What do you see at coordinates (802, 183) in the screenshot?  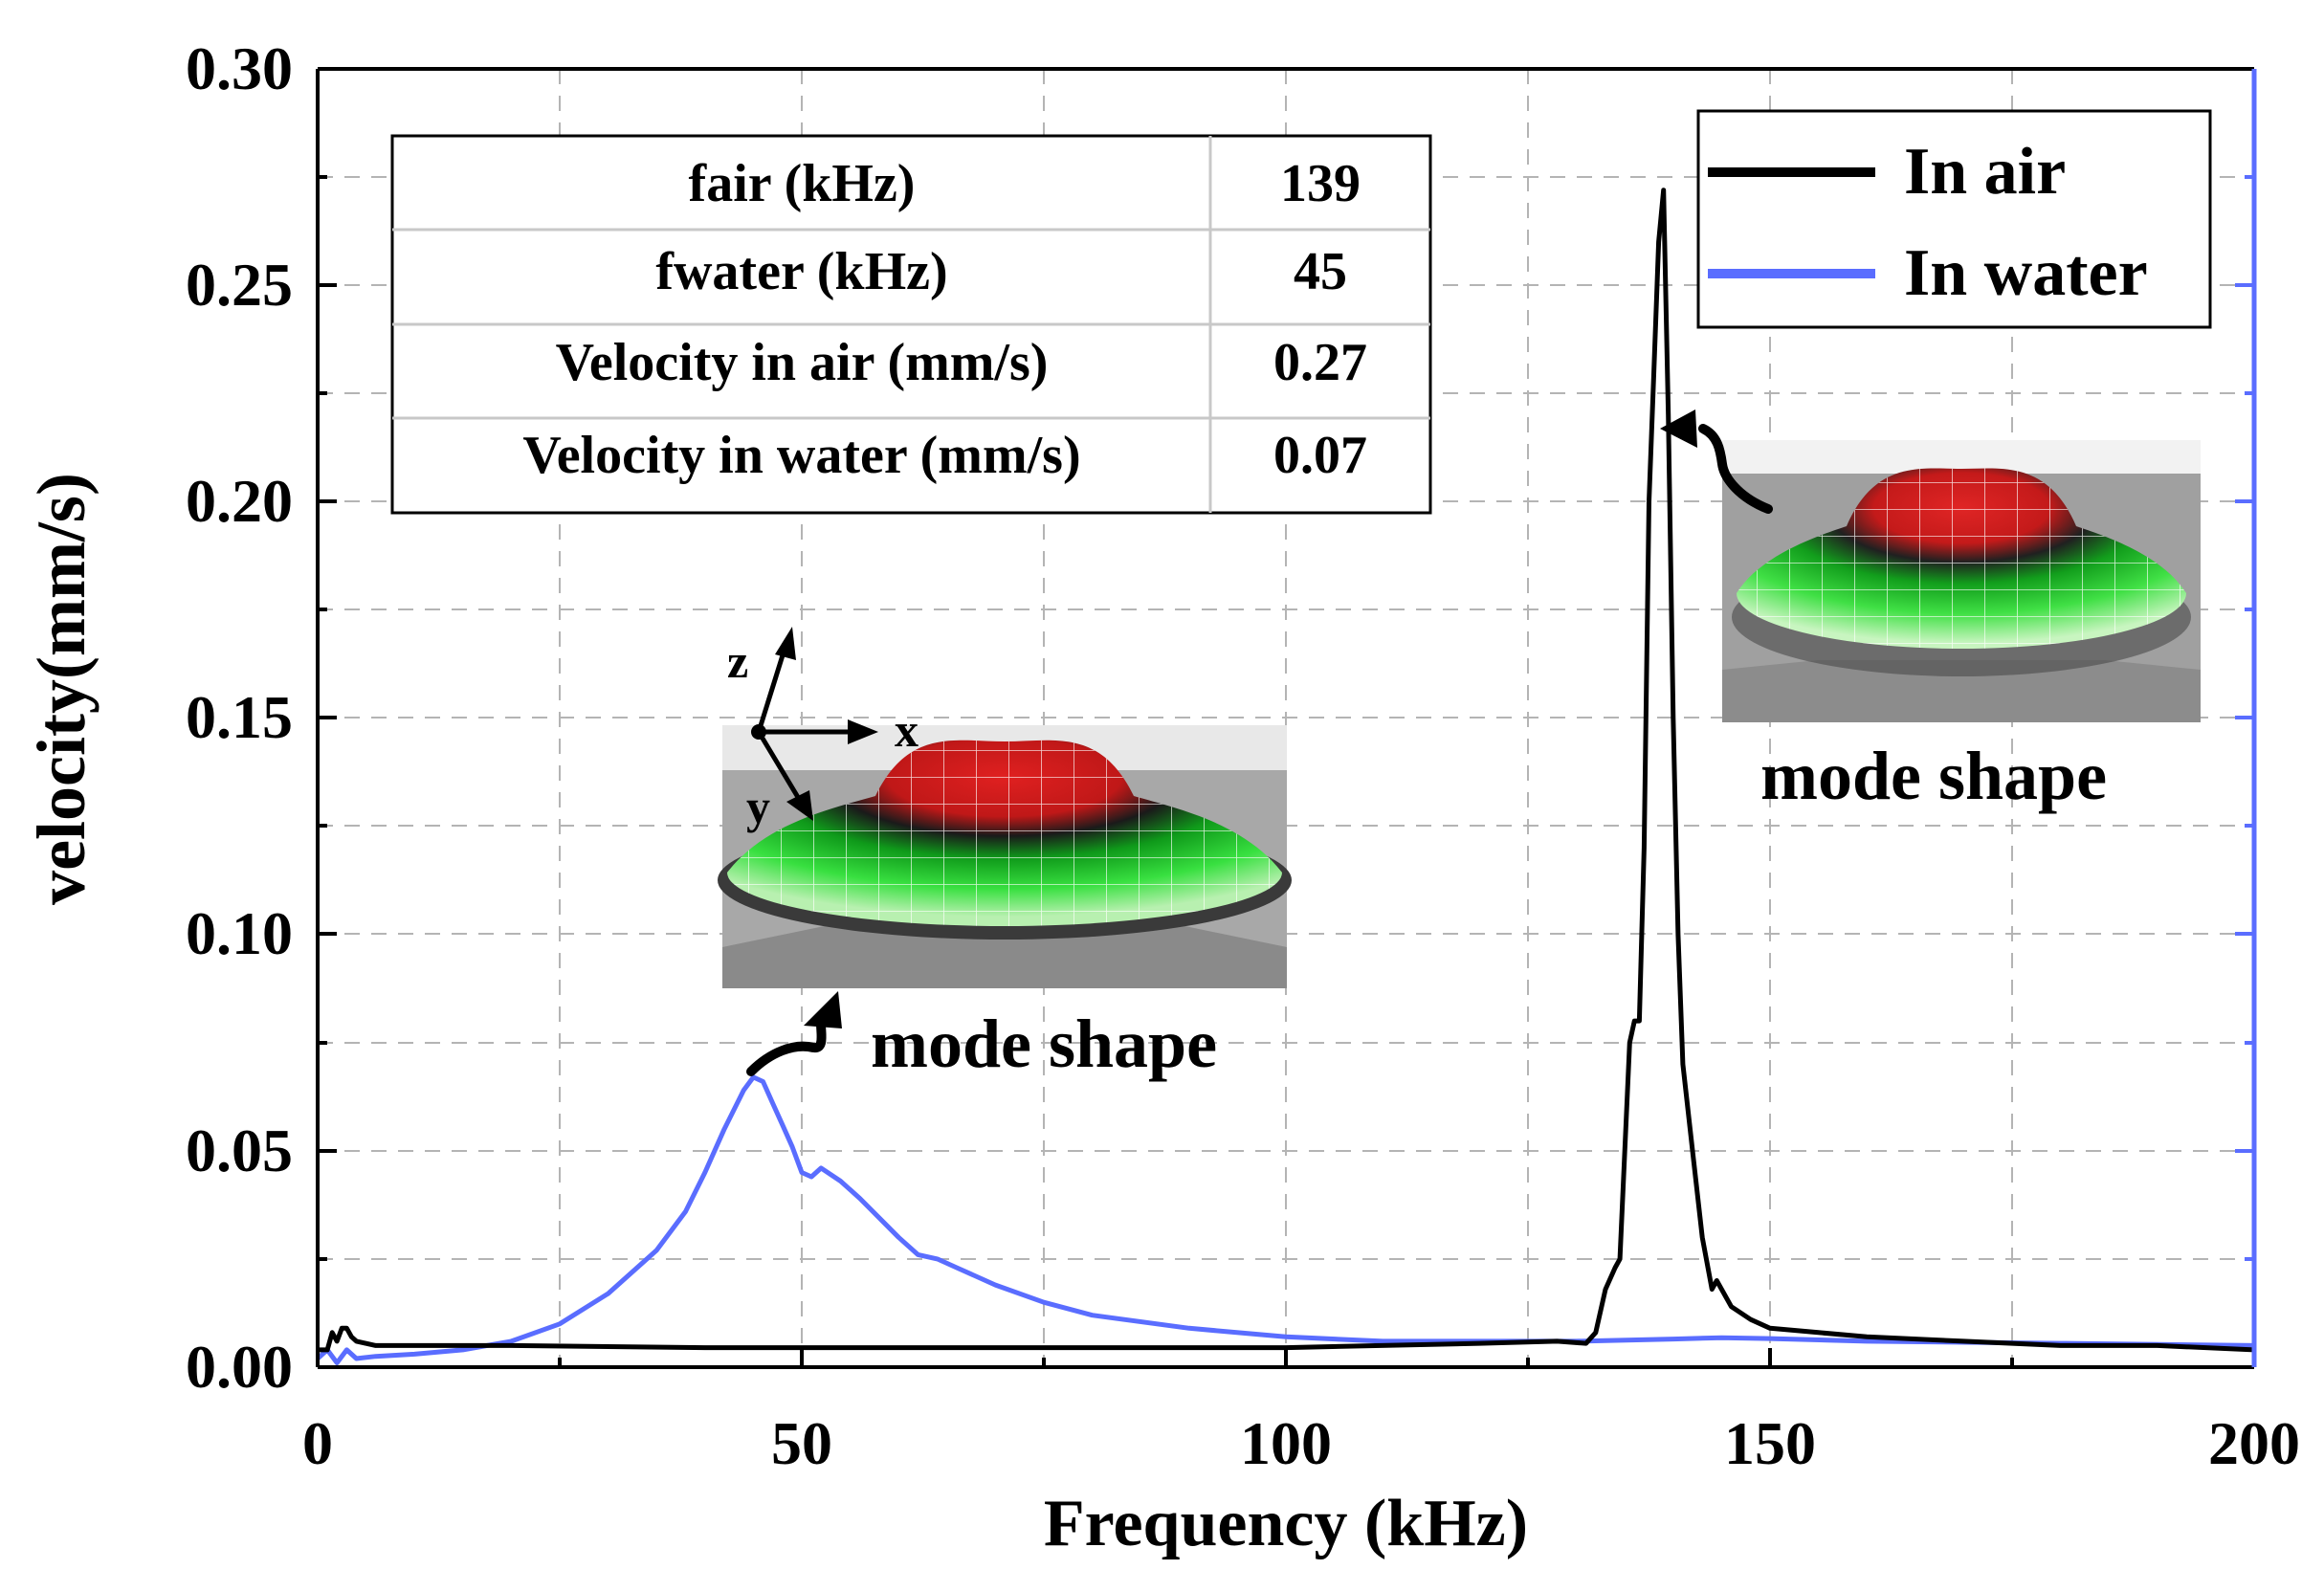 I see `table-row-label: fair (kHz)` at bounding box center [802, 183].